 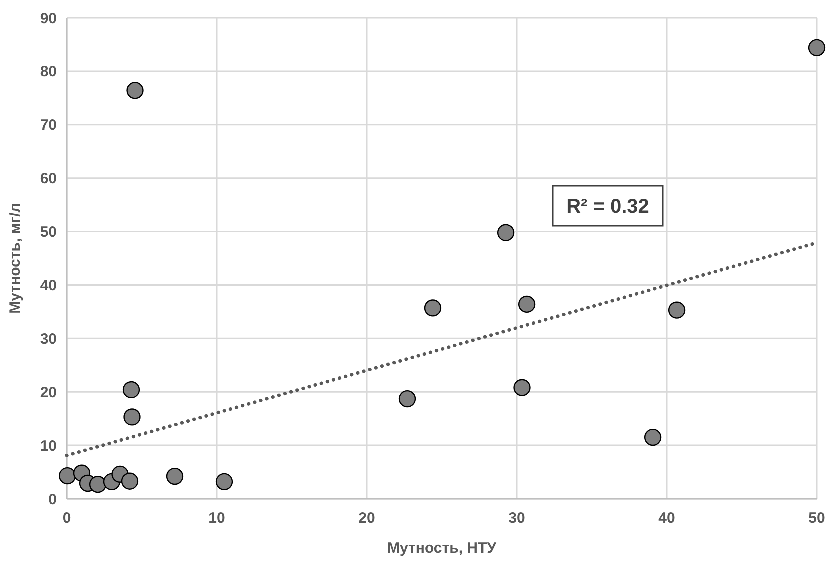 What do you see at coordinates (517, 518) in the screenshot?
I see `x-tick-label: 30` at bounding box center [517, 518].